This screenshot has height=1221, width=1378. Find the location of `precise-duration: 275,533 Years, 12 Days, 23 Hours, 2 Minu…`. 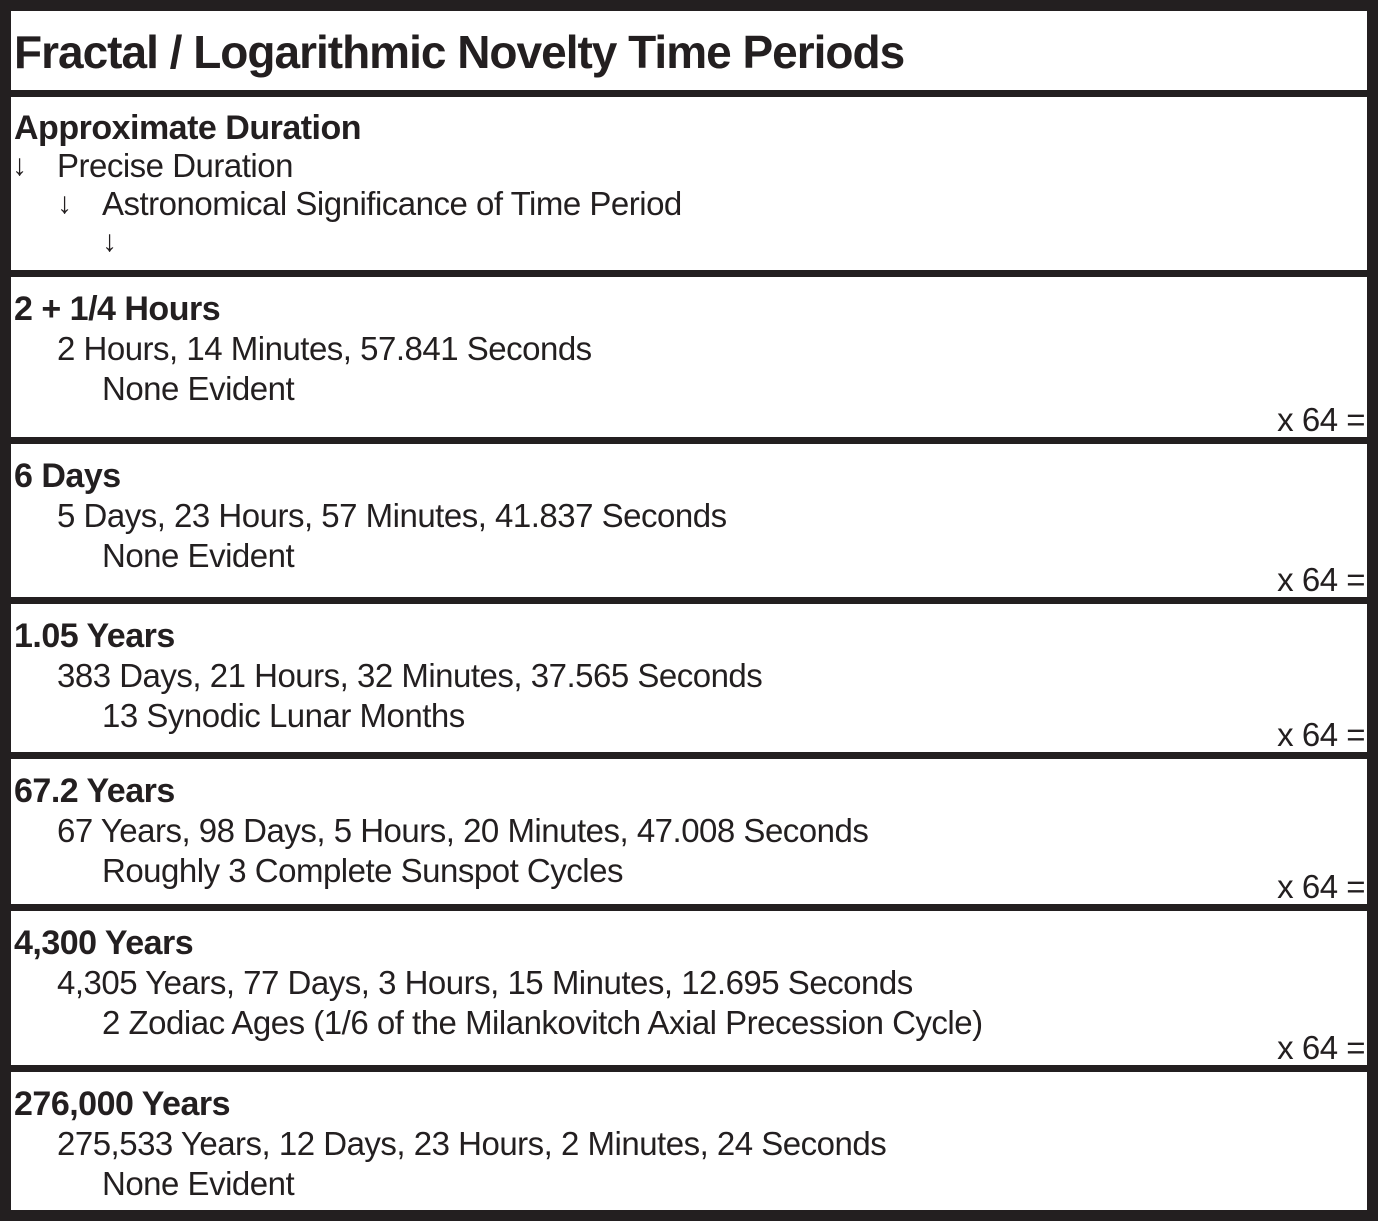

precise-duration: 275,533 Years, 12 Days, 23 Hours, 2 Minu… is located at coordinates (472, 1143).